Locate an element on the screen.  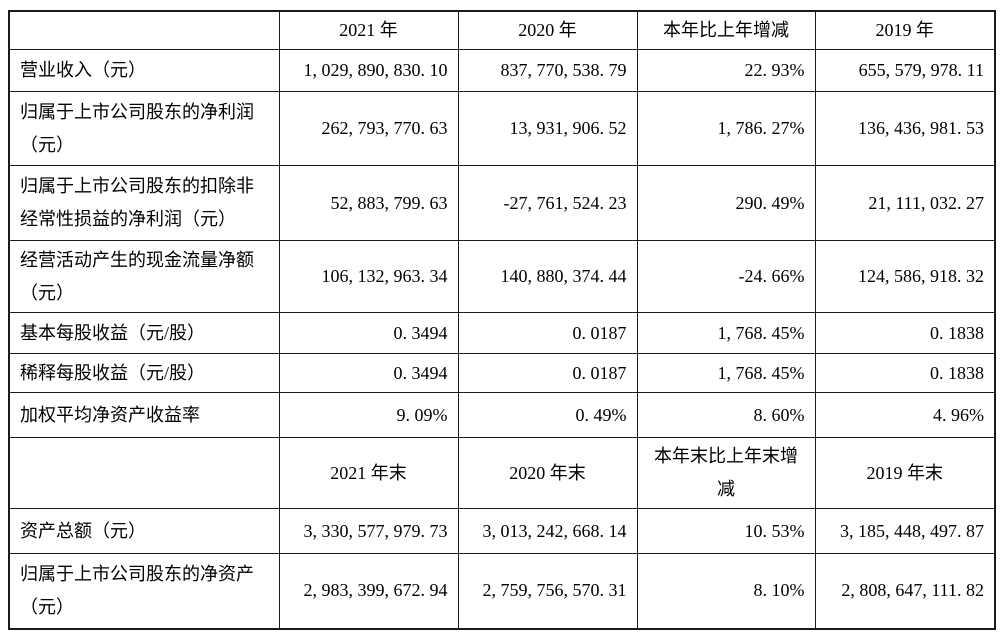
value-2019-cell: 21, 111, 032. 27 is located at coordinates (905, 203).